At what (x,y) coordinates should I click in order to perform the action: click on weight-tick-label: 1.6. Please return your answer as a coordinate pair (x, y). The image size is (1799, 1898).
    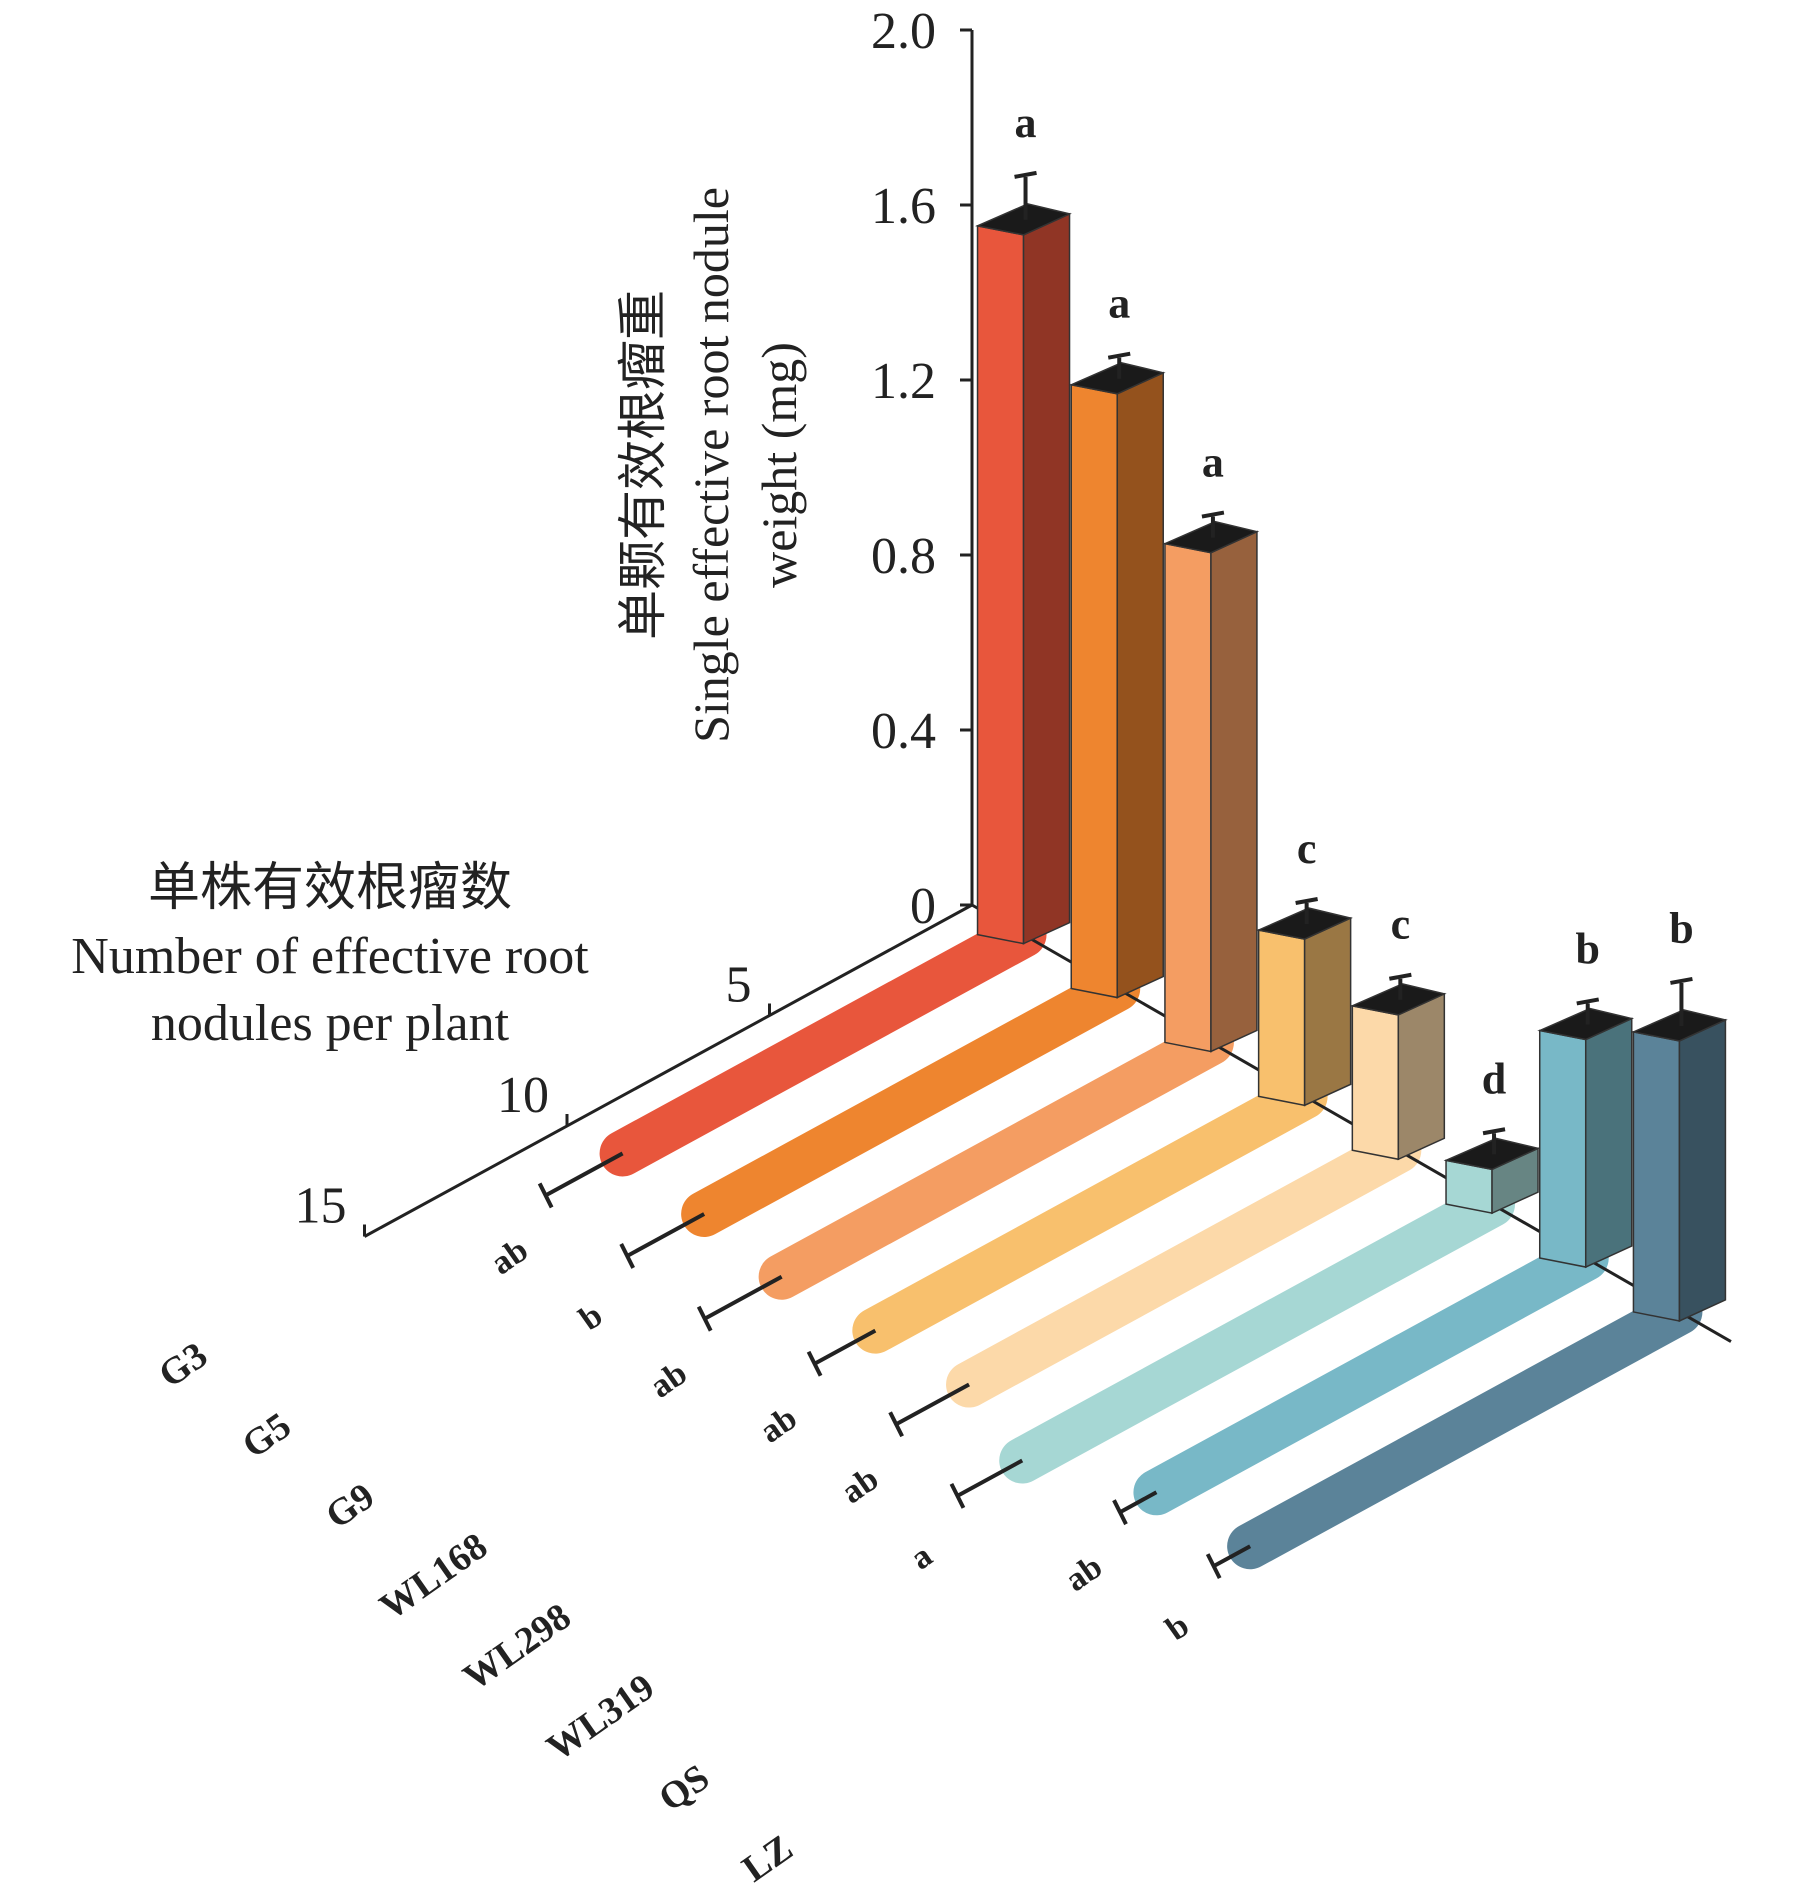
    Looking at the image, I should click on (903, 206).